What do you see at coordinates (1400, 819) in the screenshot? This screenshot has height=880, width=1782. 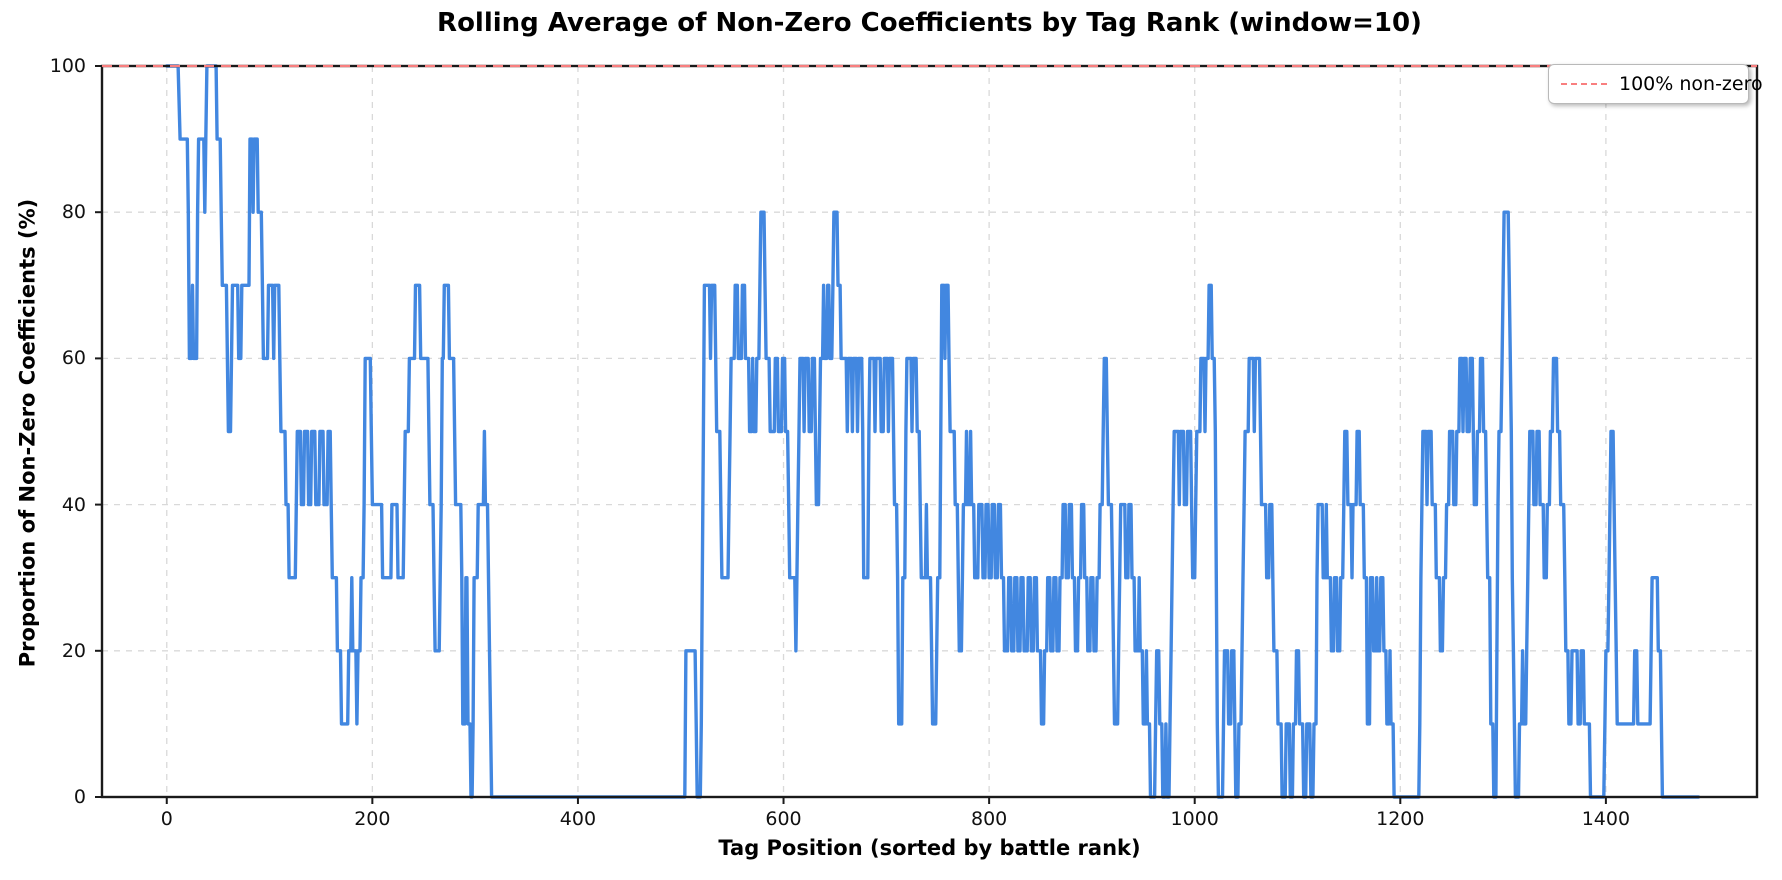 I see `x-tick-label: 1200` at bounding box center [1400, 819].